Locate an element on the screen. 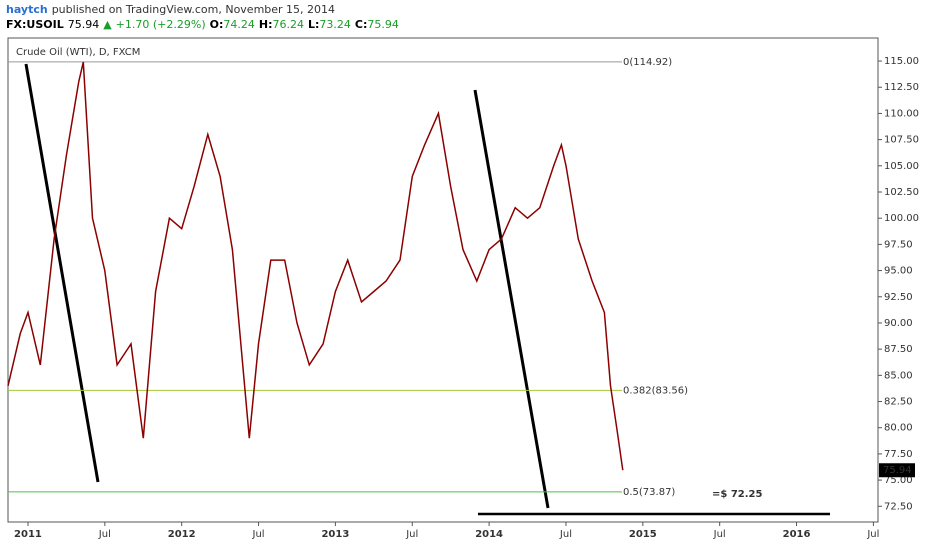 The height and width of the screenshot is (550, 932). x-tick-label: 2014 is located at coordinates (489, 534).